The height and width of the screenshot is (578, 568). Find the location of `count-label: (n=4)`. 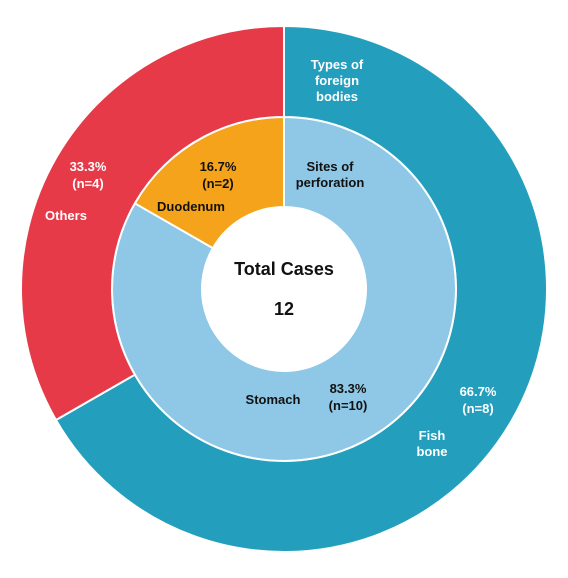

count-label: (n=4) is located at coordinates (88, 183).